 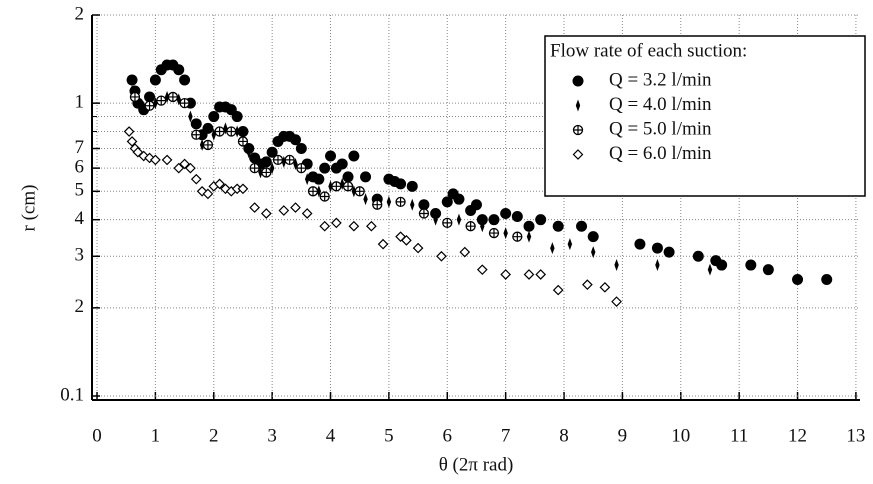 What do you see at coordinates (80, 306) in the screenshot?
I see `y-tick-label: 2` at bounding box center [80, 306].